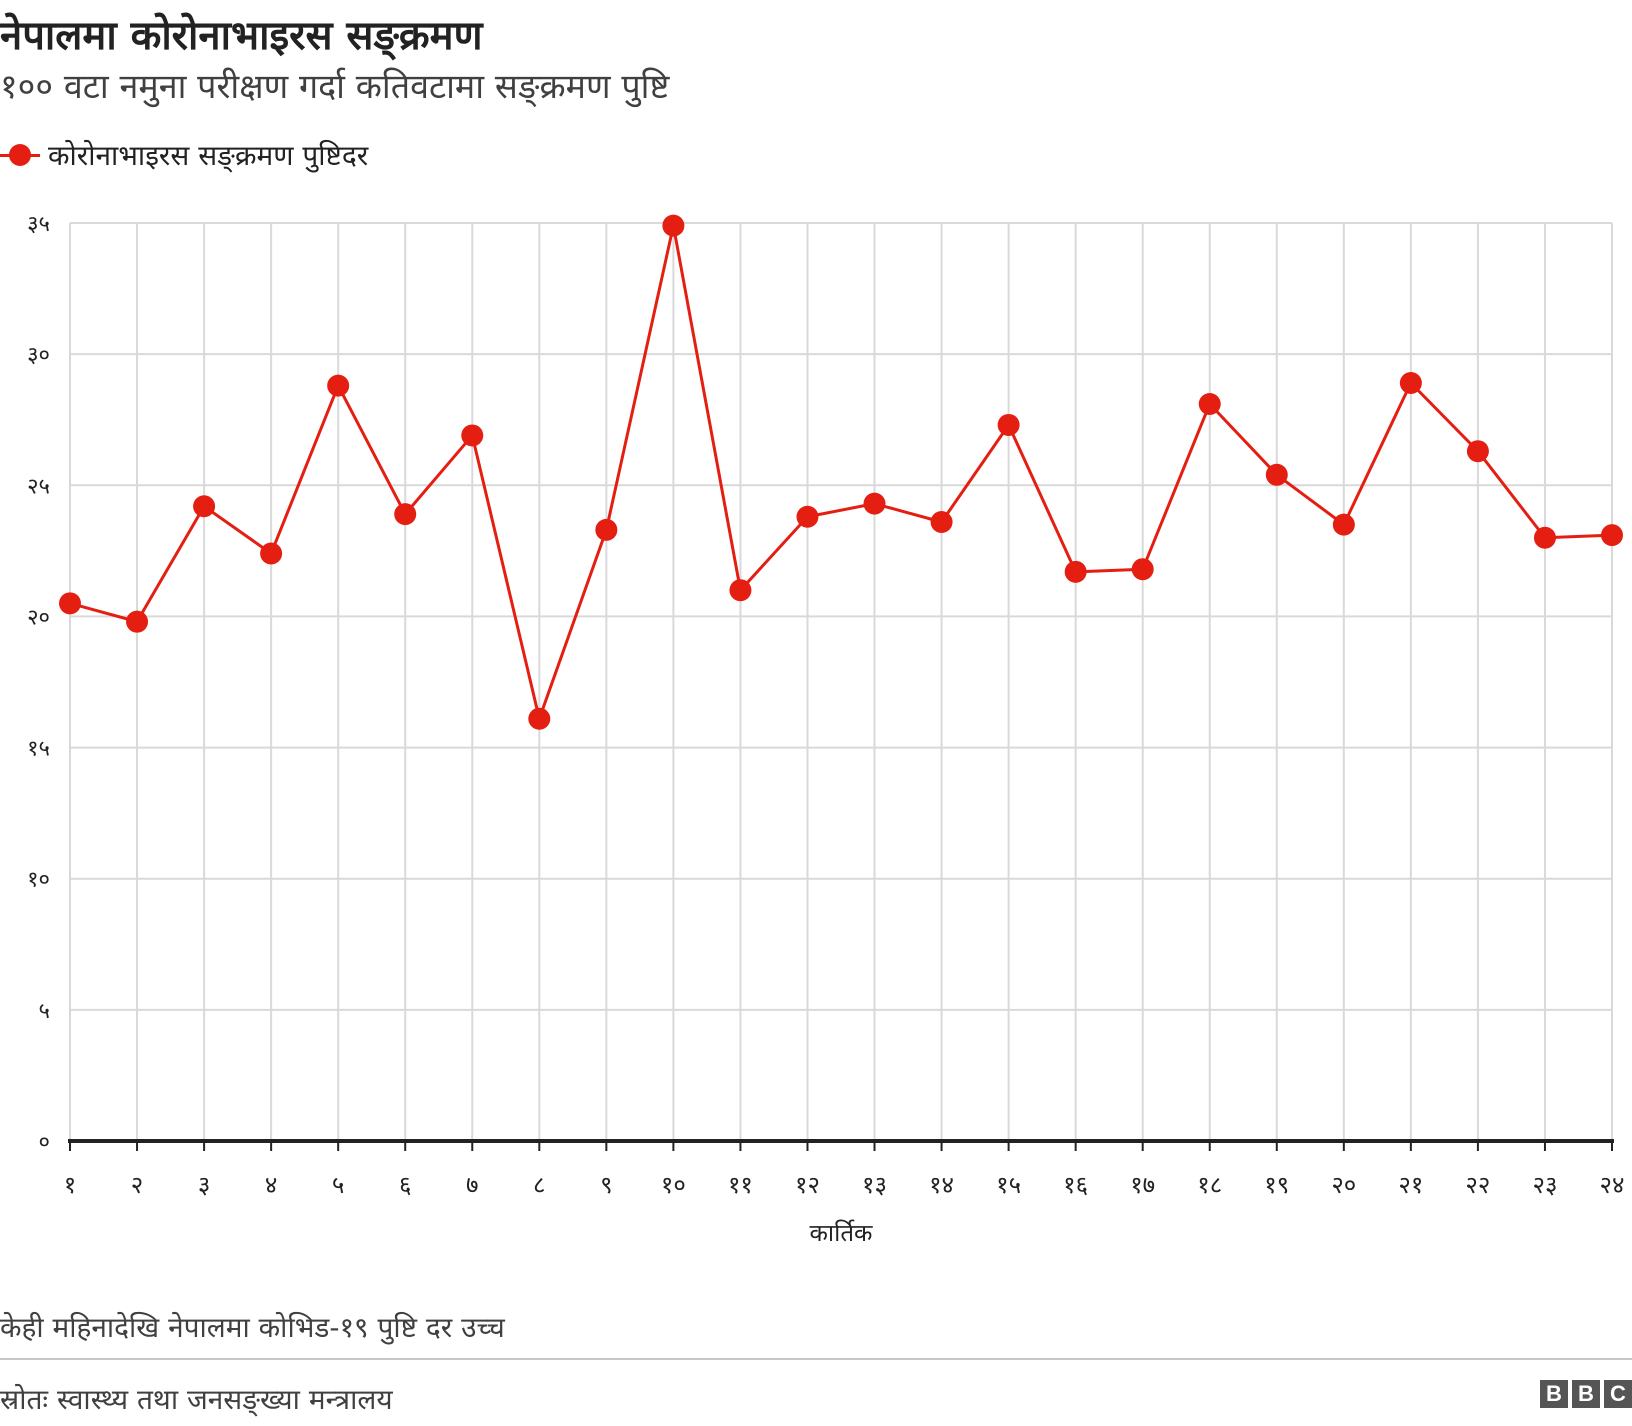 The image size is (1632, 1426). Describe the element at coordinates (38, 224) in the screenshot. I see `y-tick-label: ३५` at that location.